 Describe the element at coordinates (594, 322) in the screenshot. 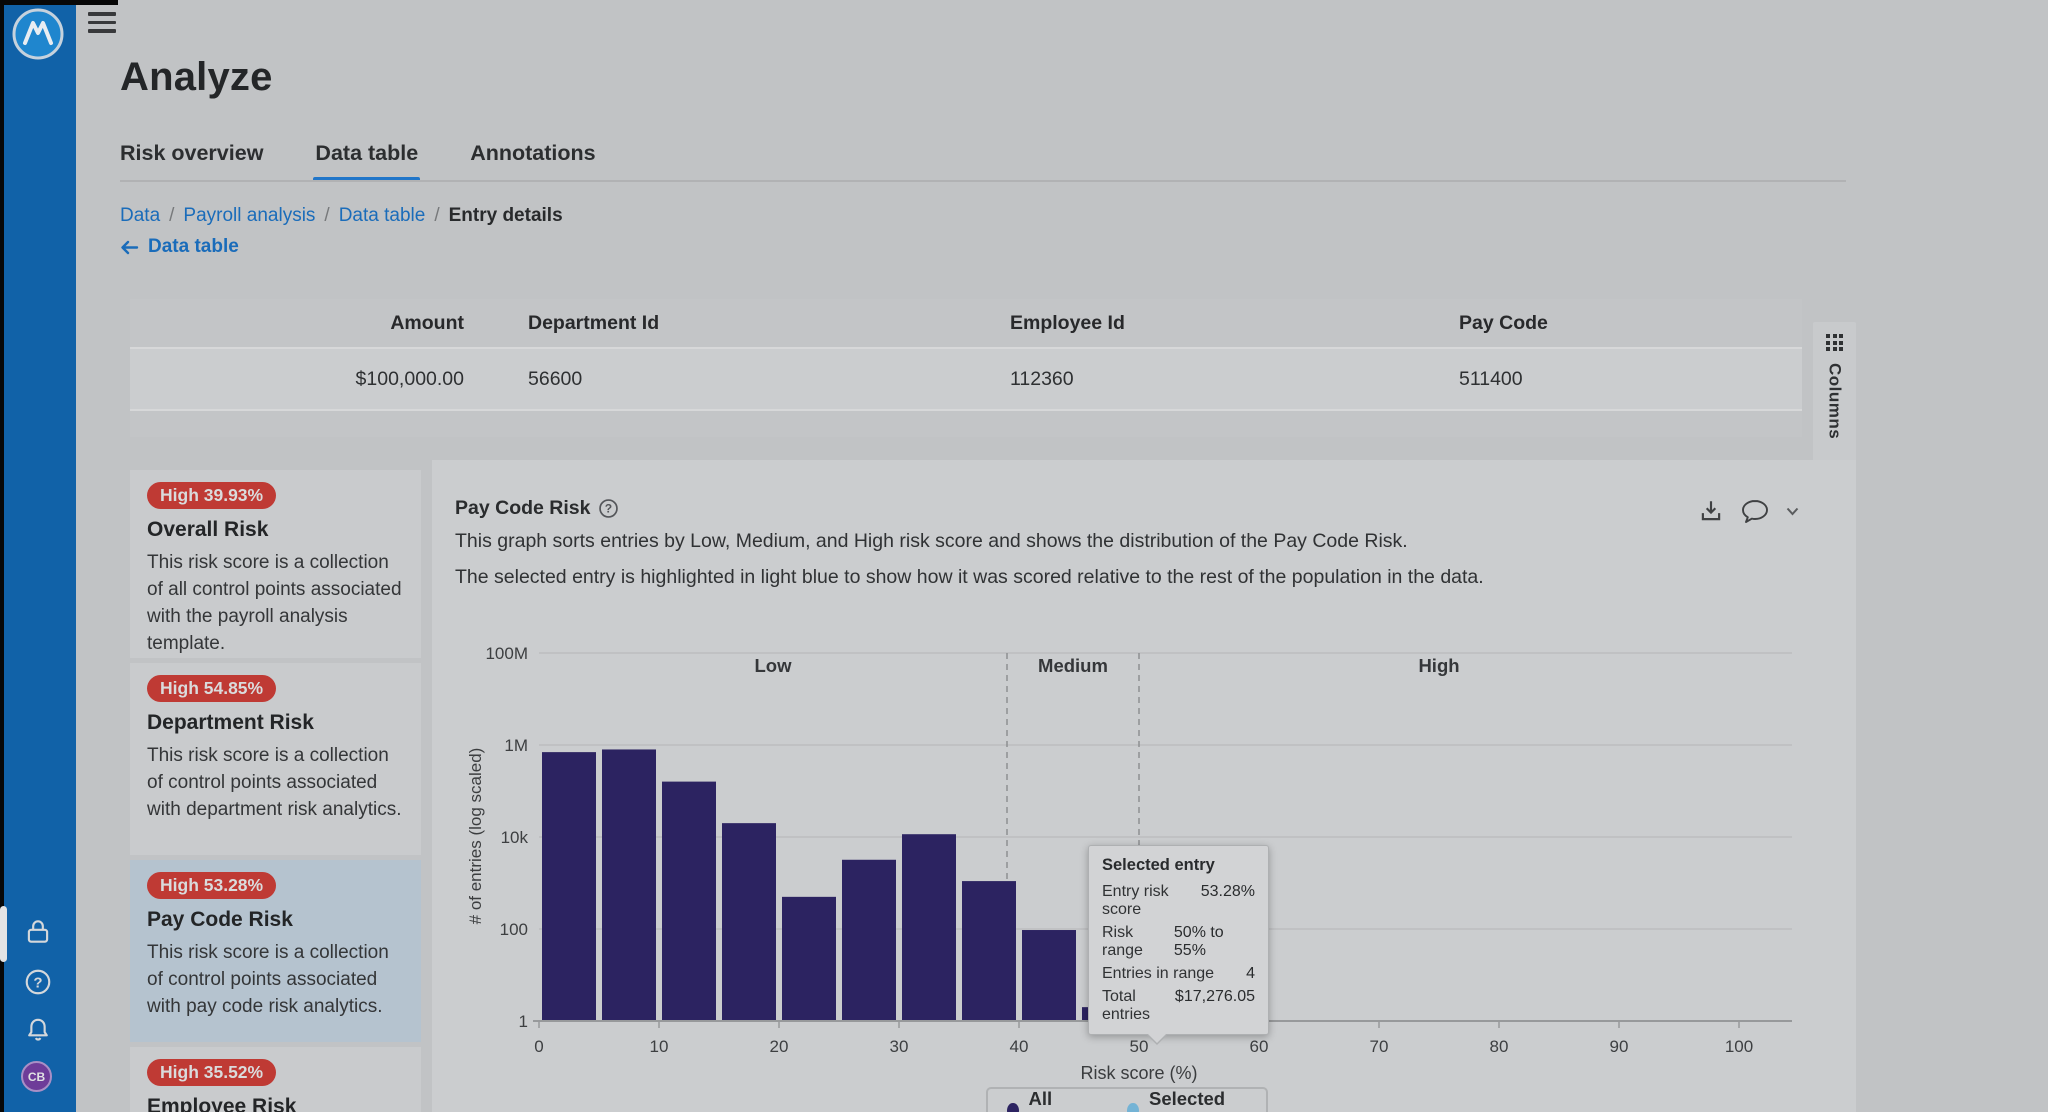

I see `col-header-department-id: Department Id` at that location.